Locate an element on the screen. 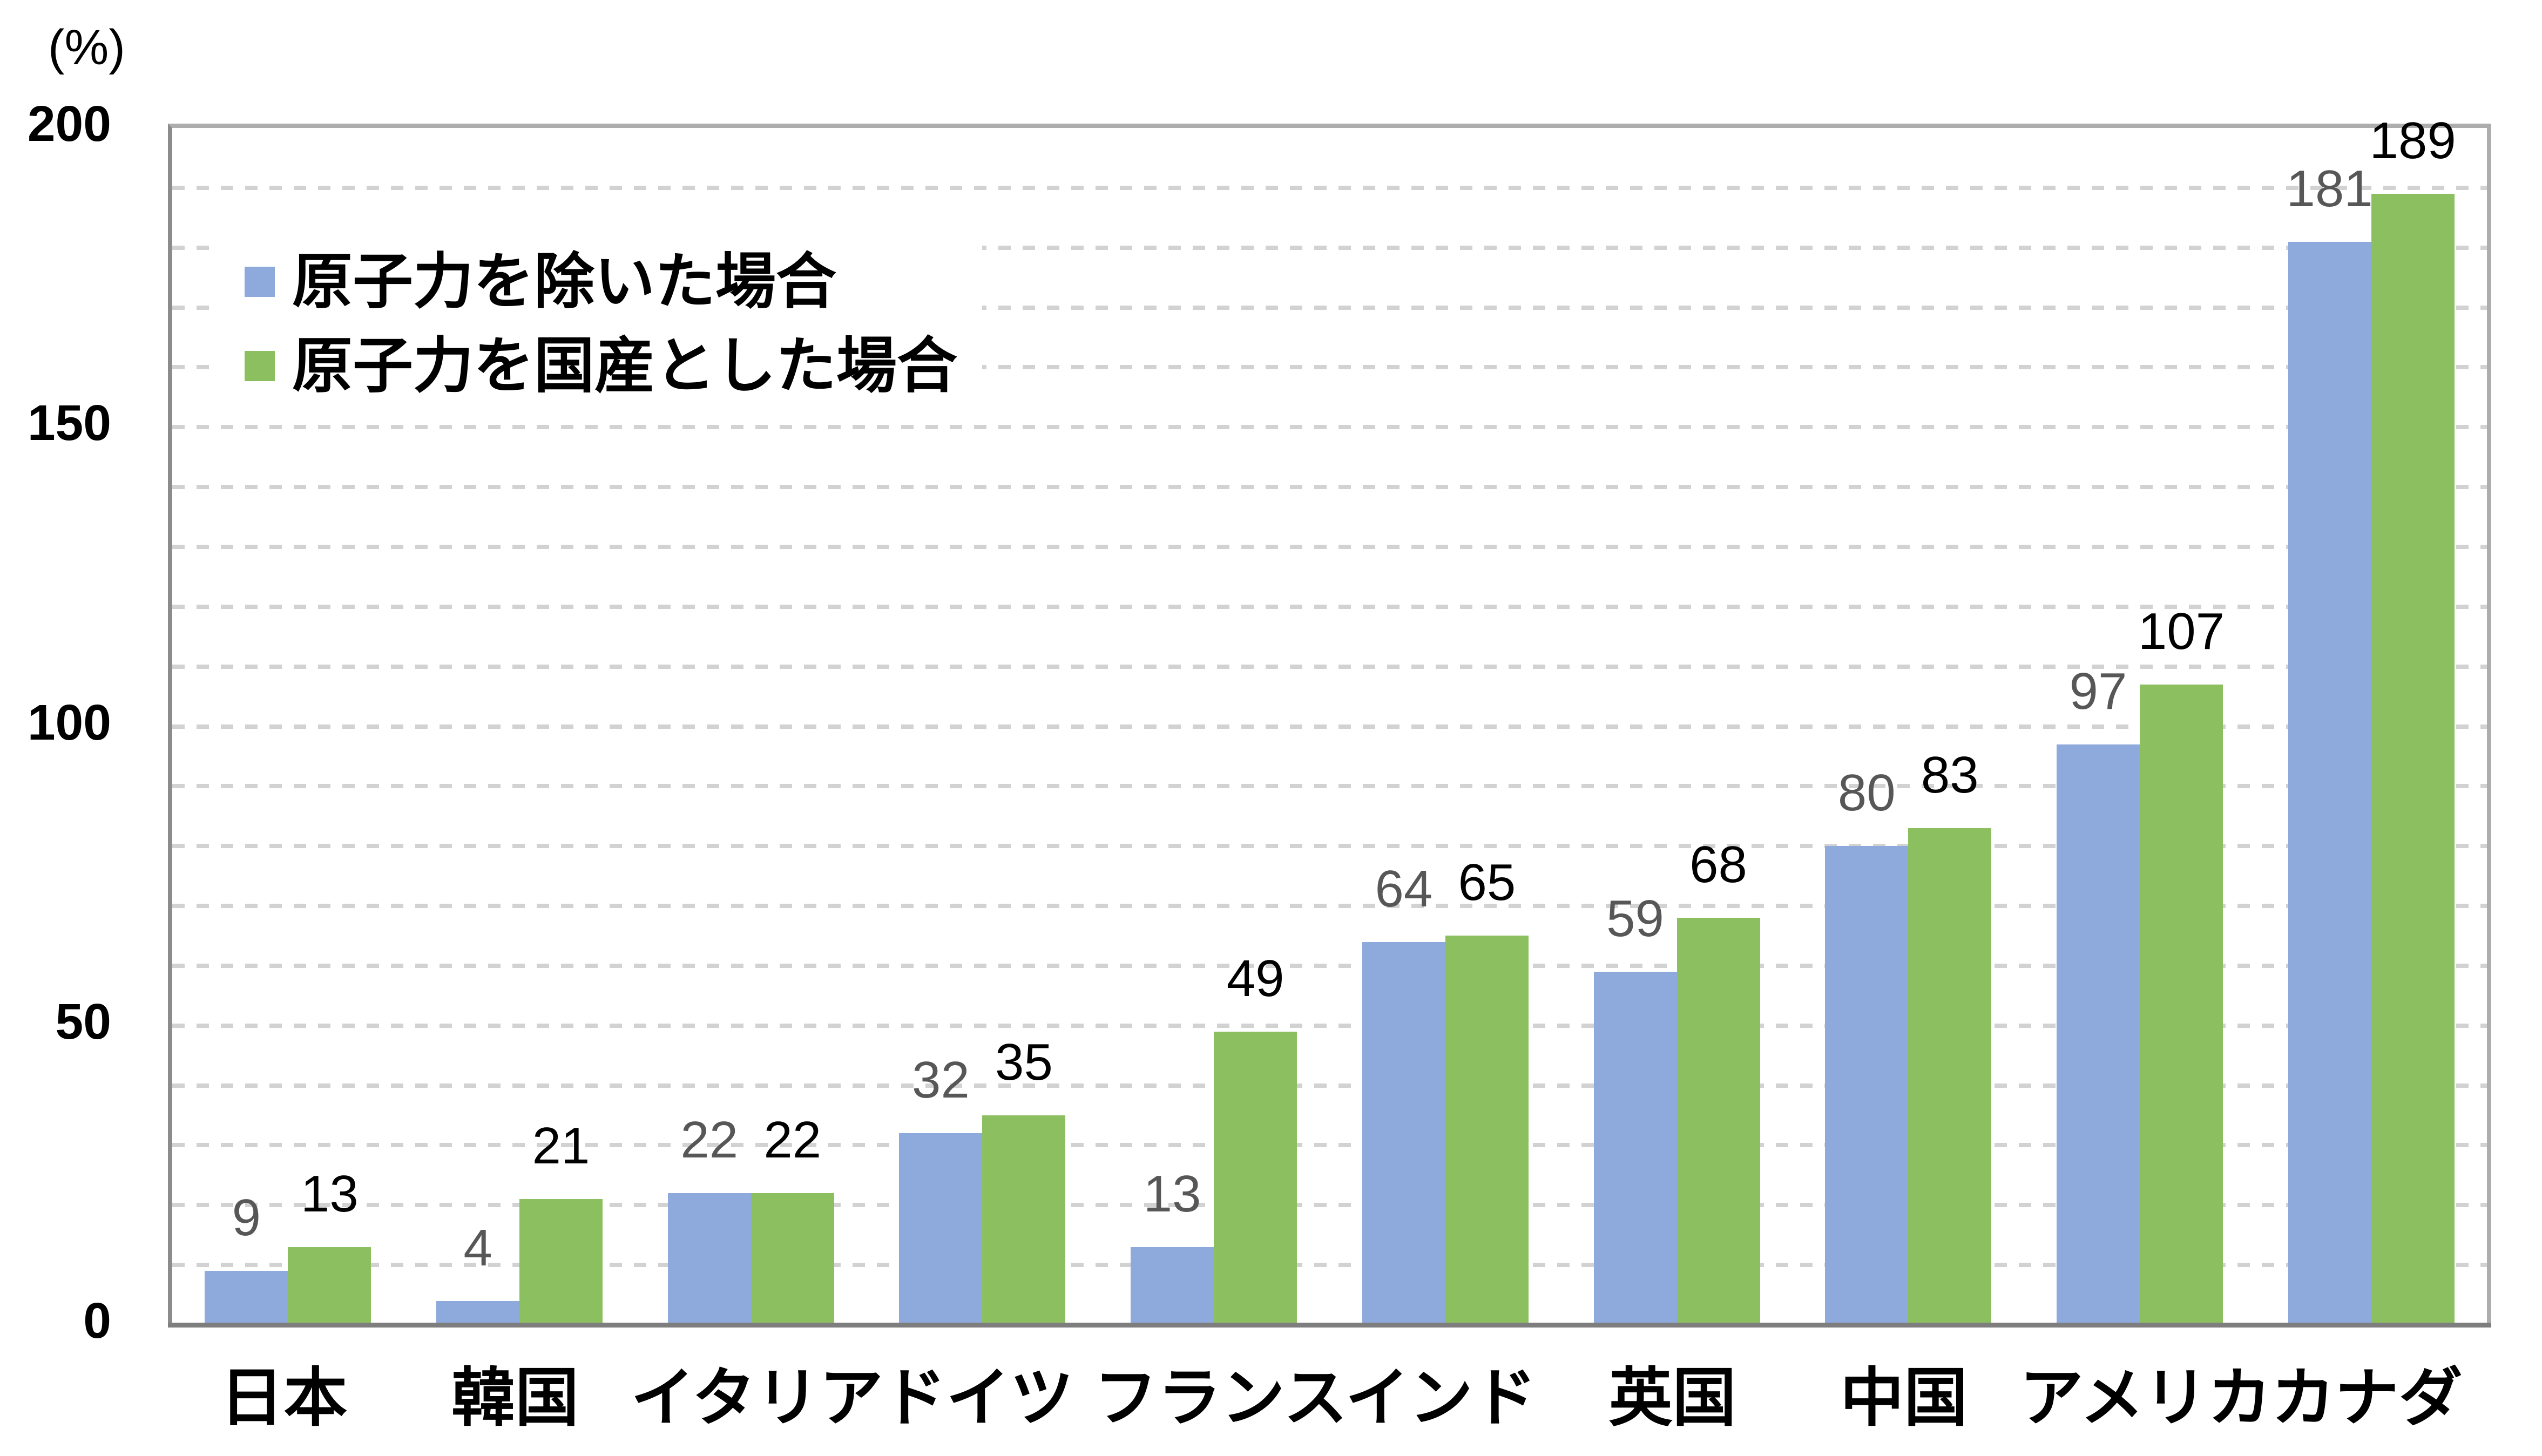 The height and width of the screenshot is (1456, 2542). legend-swatch-excl-nuclear is located at coordinates (260, 282).